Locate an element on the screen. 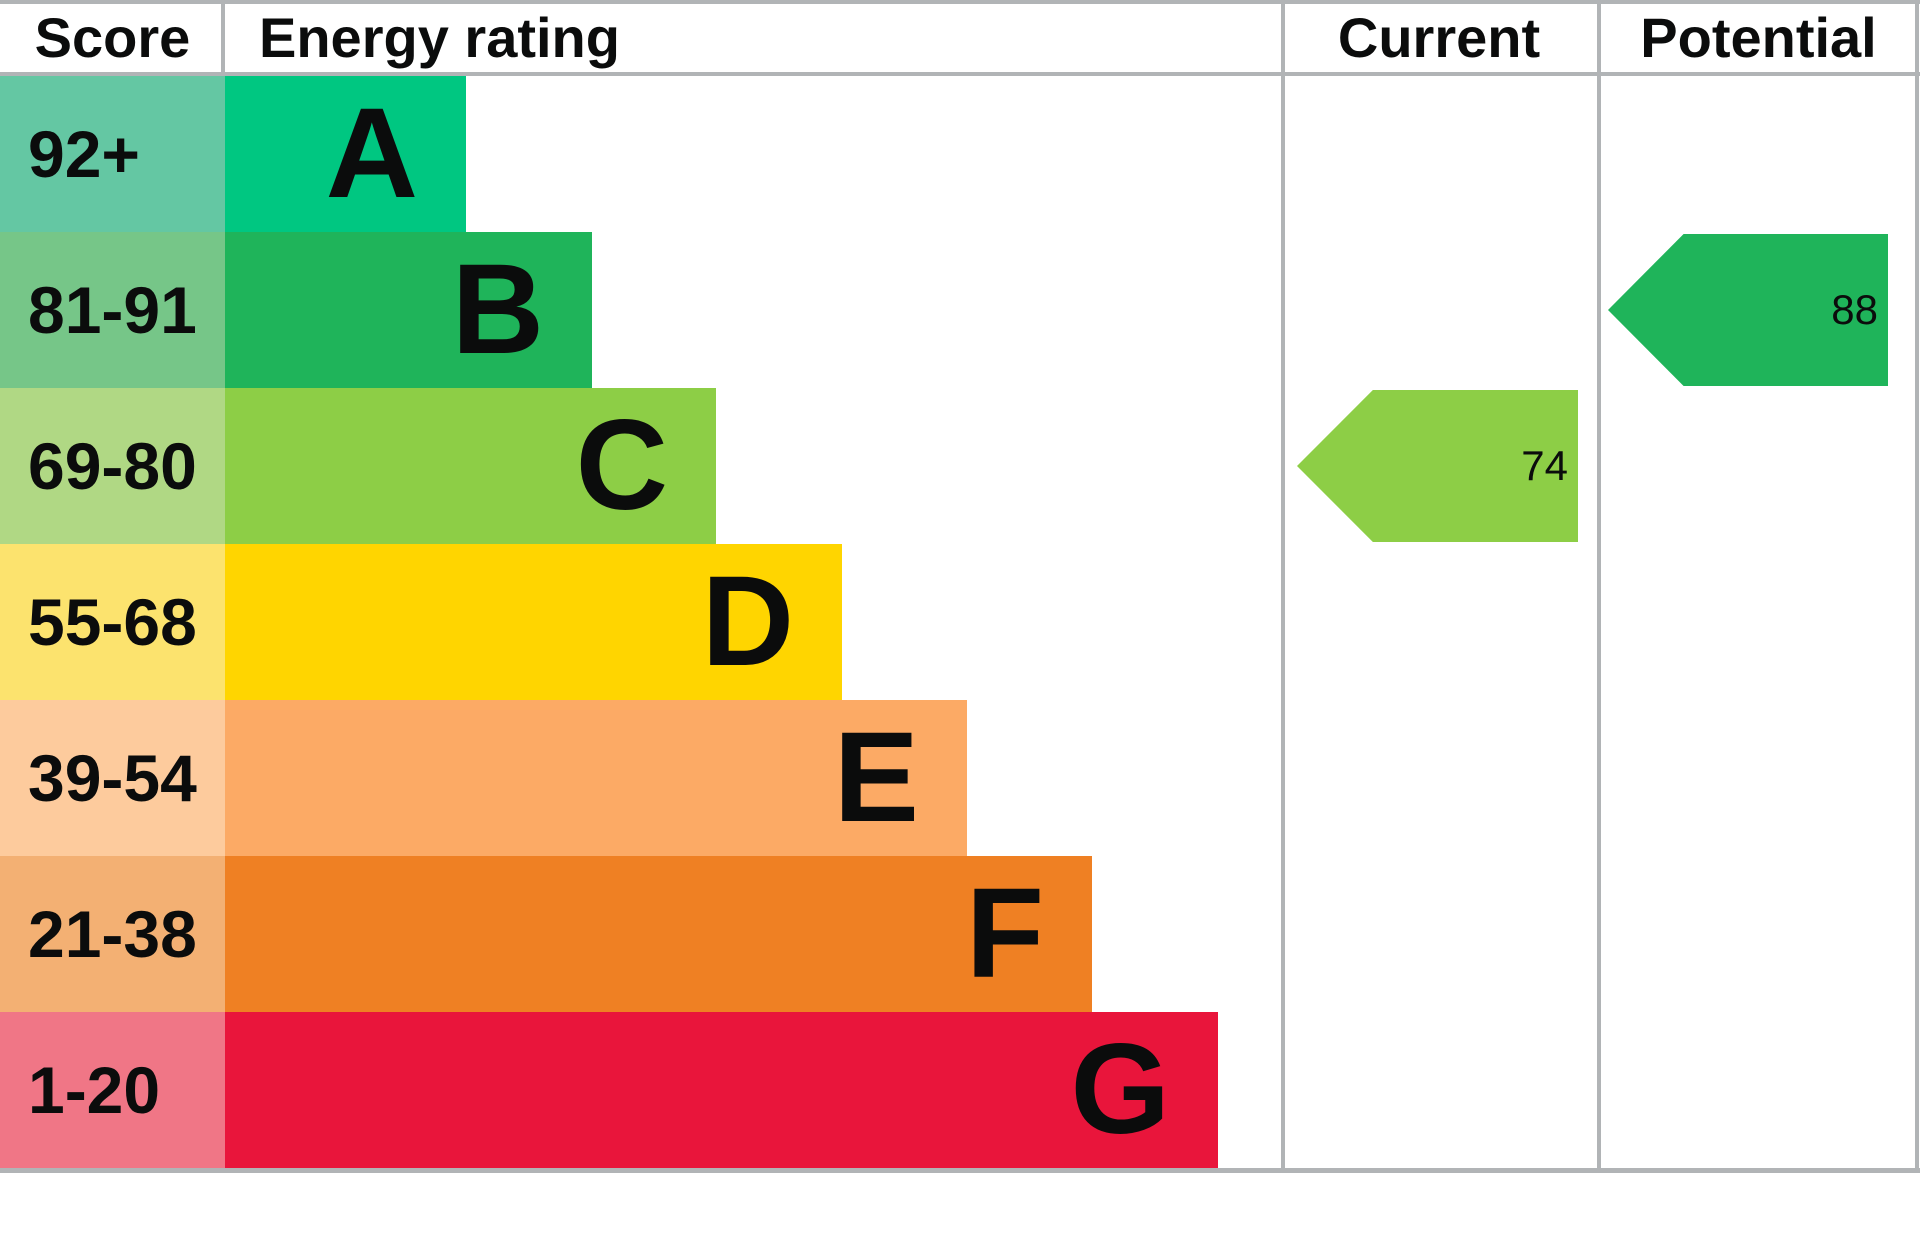 The width and height of the screenshot is (1920, 1249). potential-column-header: Potential is located at coordinates (1758, 38).